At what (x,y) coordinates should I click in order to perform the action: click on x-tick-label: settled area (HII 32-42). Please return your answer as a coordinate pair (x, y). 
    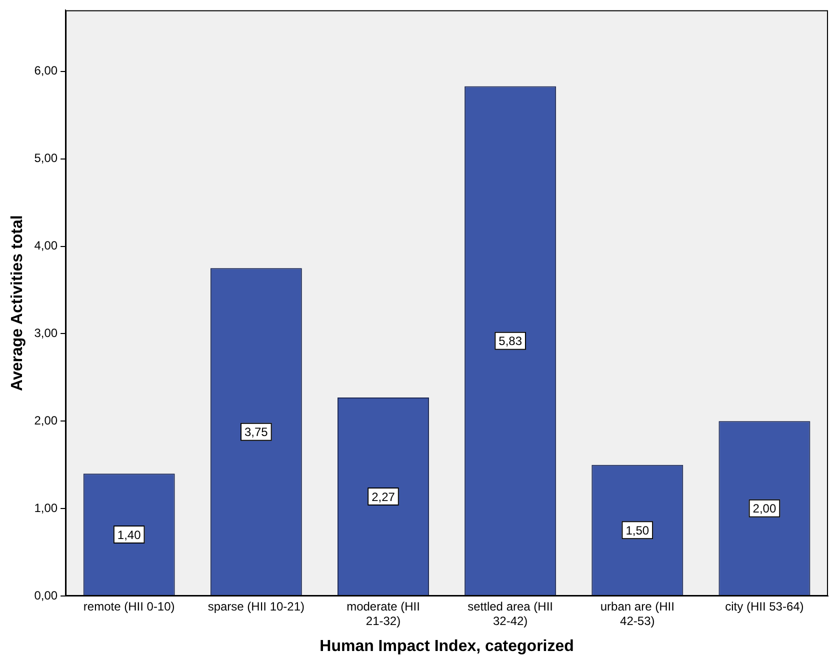
    Looking at the image, I should click on (510, 614).